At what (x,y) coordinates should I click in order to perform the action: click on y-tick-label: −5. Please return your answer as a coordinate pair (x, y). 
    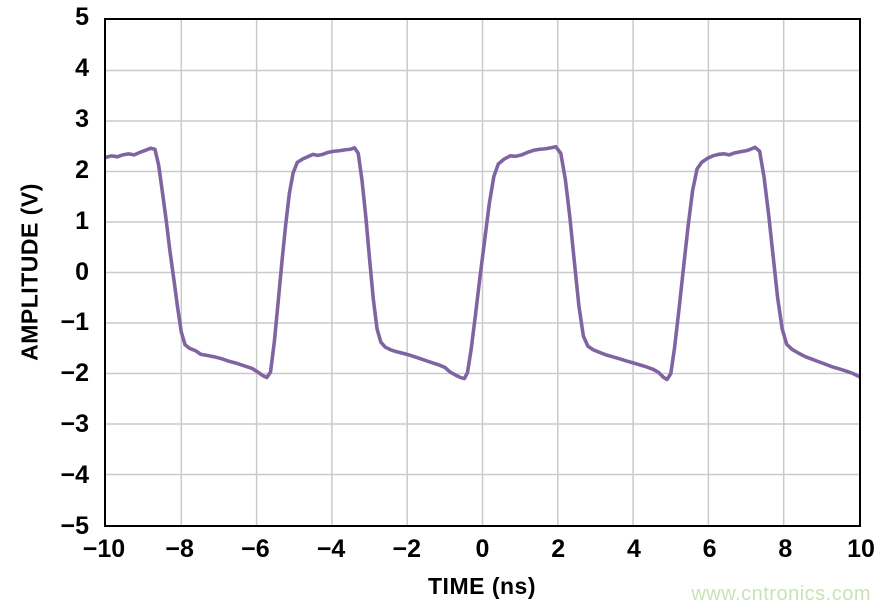
    Looking at the image, I should click on (74, 526).